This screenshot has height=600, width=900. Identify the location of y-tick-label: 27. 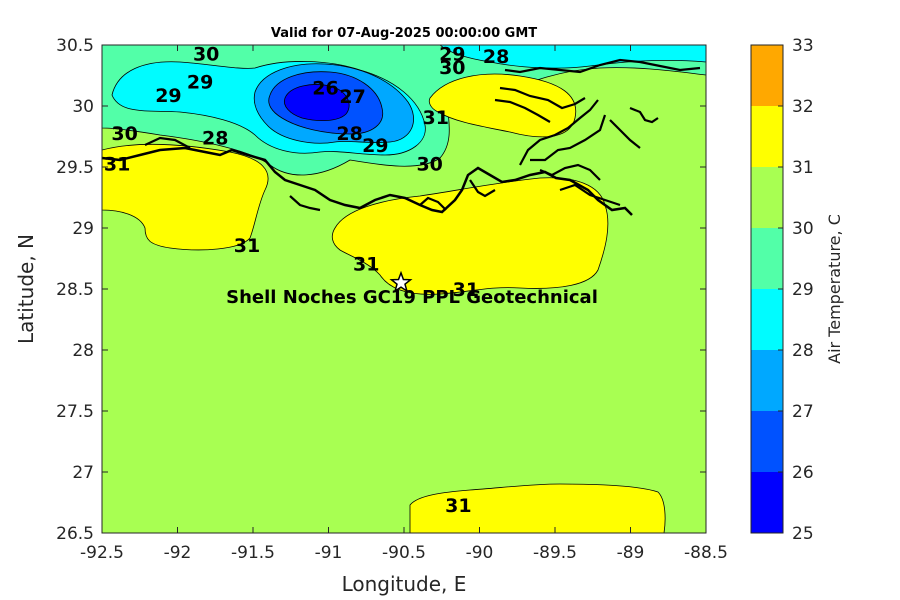
(83, 473).